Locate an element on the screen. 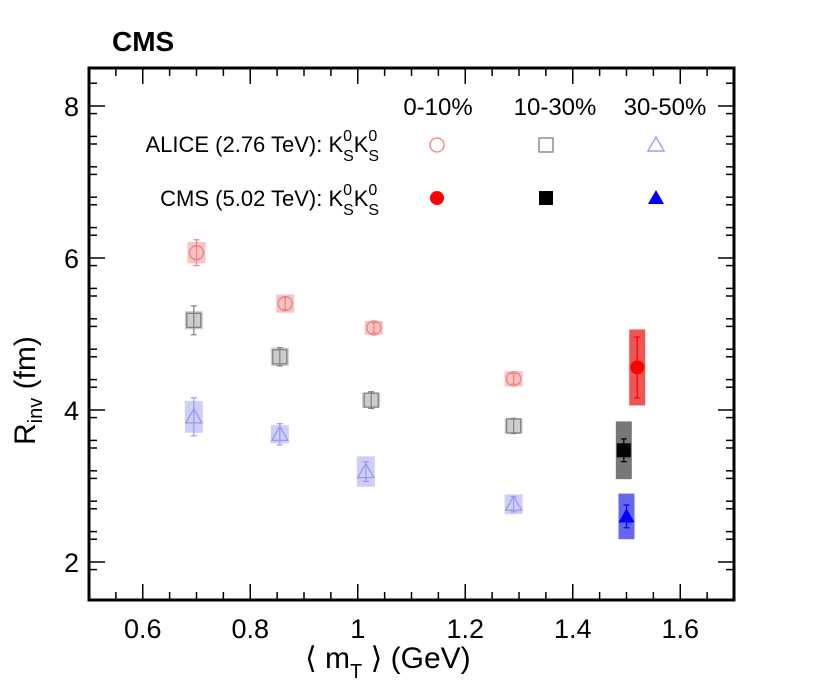 This screenshot has height=689, width=814. legend-column-header: 0-10% is located at coordinates (437, 107).